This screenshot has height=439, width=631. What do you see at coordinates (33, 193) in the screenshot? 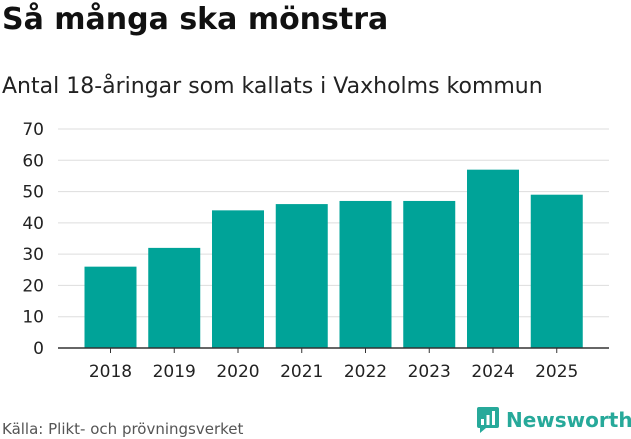
I see `y-tick-label: 50` at bounding box center [33, 193].